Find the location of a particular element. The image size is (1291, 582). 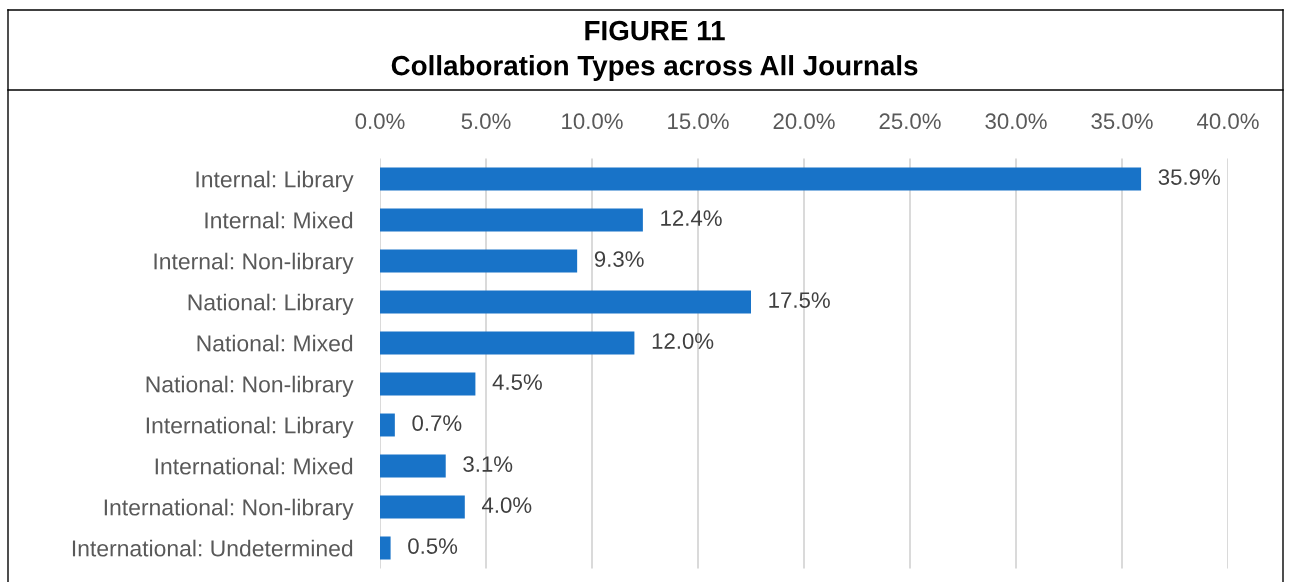

y-tick-label: Internal: Library is located at coordinates (275, 181).